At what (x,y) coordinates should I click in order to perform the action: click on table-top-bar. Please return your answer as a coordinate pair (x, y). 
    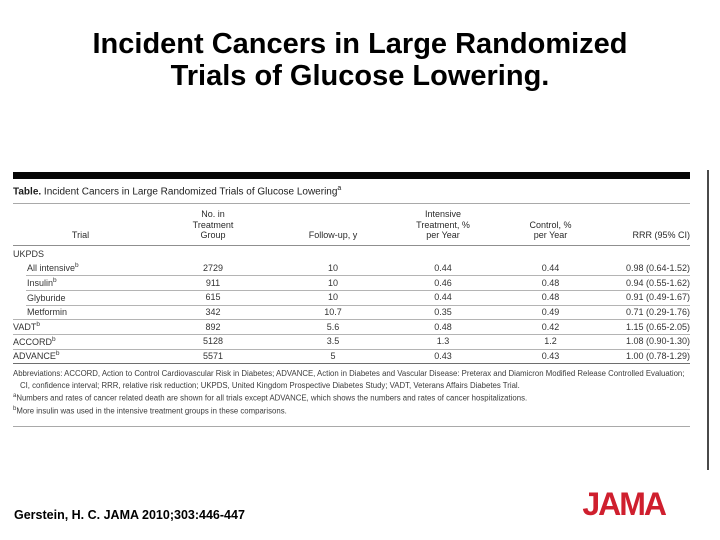
    Looking at the image, I should click on (351, 175).